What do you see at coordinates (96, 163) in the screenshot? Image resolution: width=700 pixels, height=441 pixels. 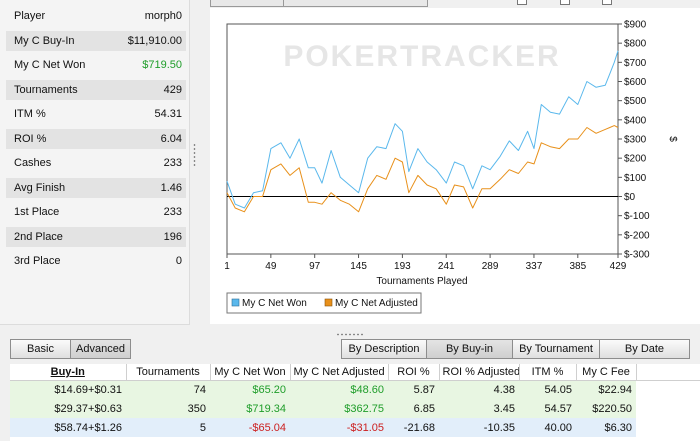 I see `stat-row-cashes: Cashes 233` at bounding box center [96, 163].